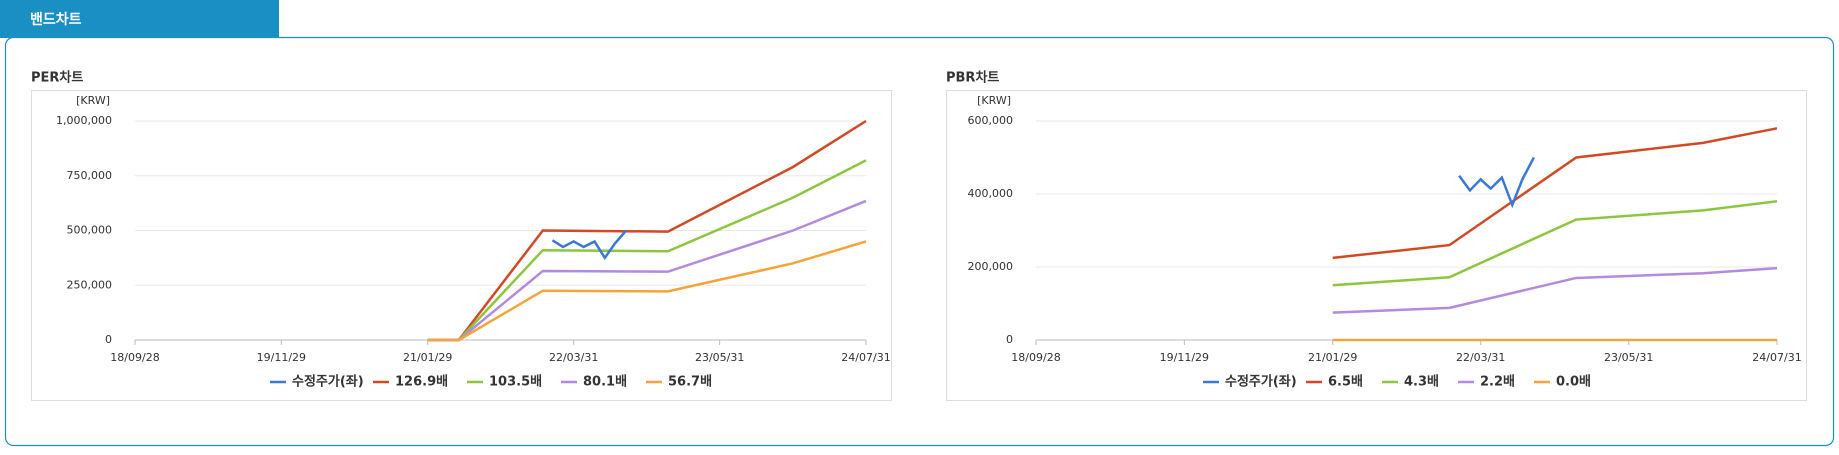 This screenshot has width=1839, height=455. Describe the element at coordinates (421, 382) in the screenshot. I see `legend-label: 126.9배` at that location.